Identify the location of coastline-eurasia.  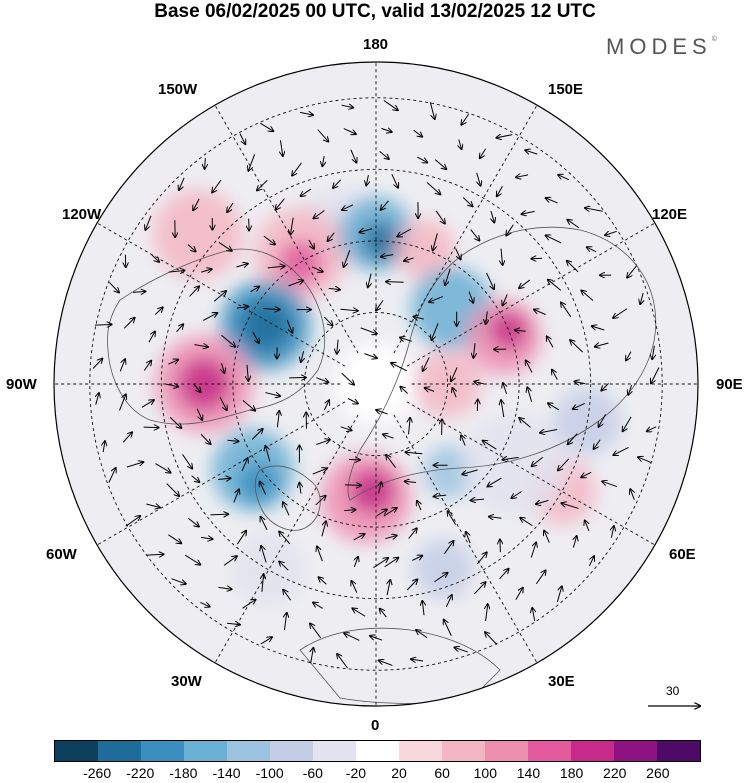
(502, 363).